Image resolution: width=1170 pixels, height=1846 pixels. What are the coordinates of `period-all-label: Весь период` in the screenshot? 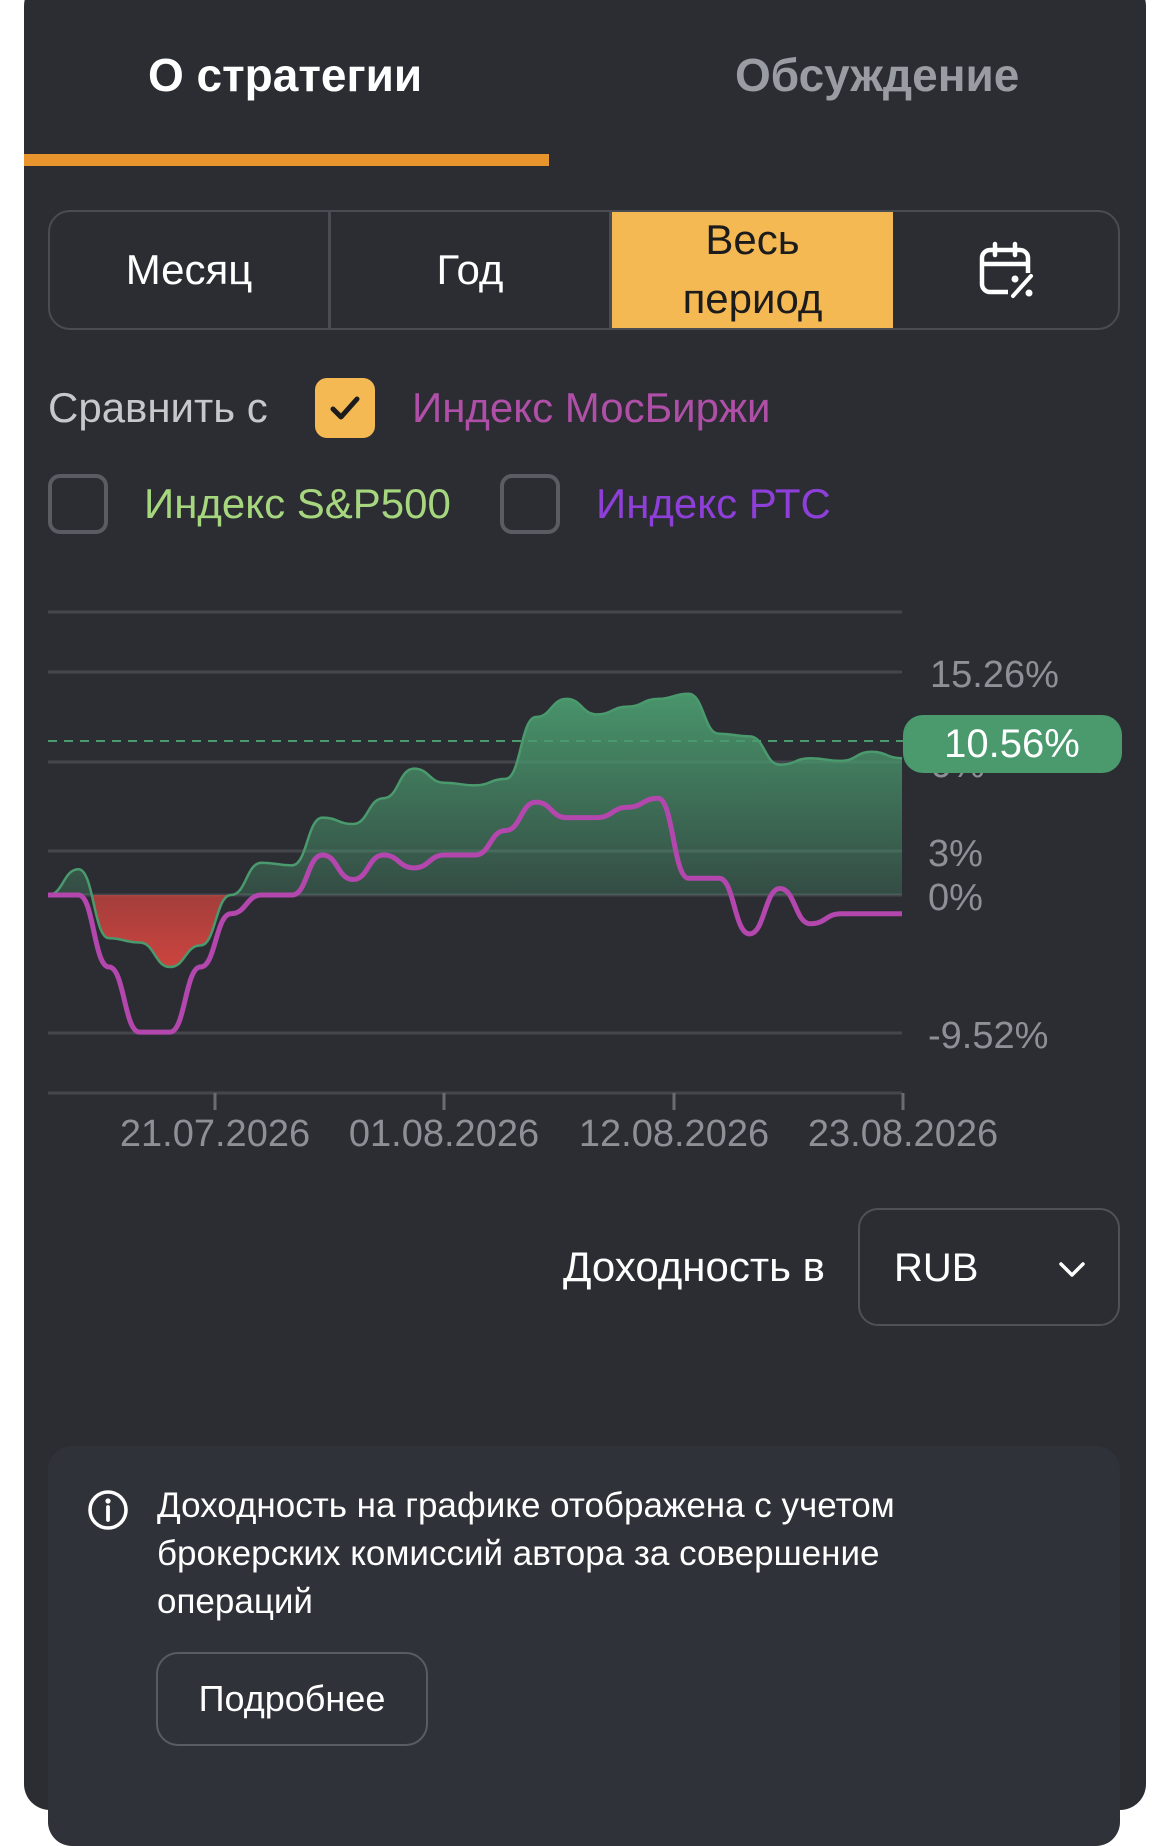 It's located at (752, 269).